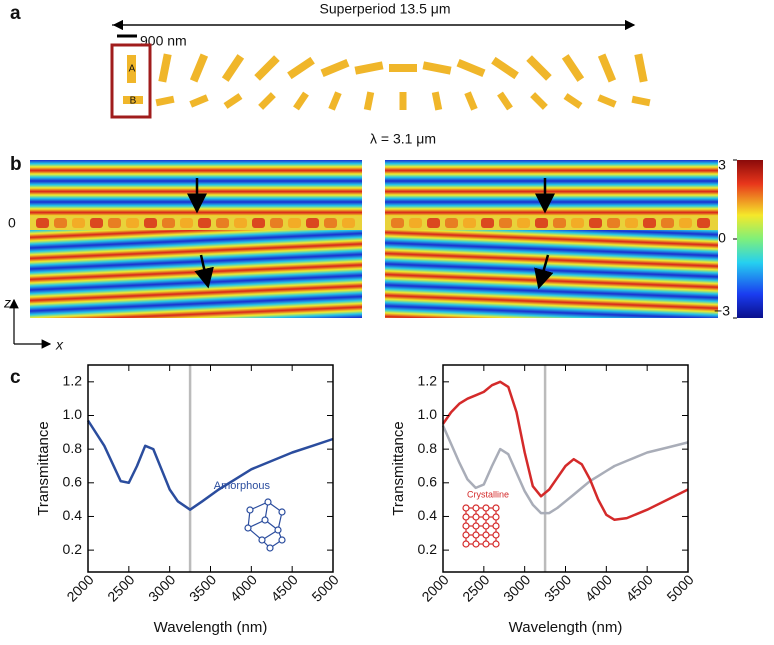 Image resolution: width=774 pixels, height=645 pixels. What do you see at coordinates (7, 303) in the screenshot?
I see `axis-z: z` at bounding box center [7, 303].